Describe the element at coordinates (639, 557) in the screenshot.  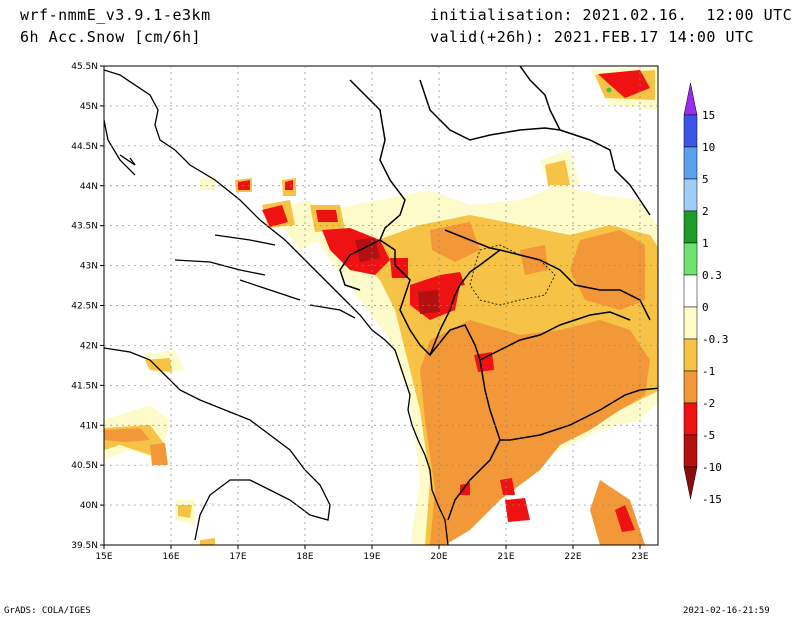
I see `lon-tick-label: 23E` at that location.